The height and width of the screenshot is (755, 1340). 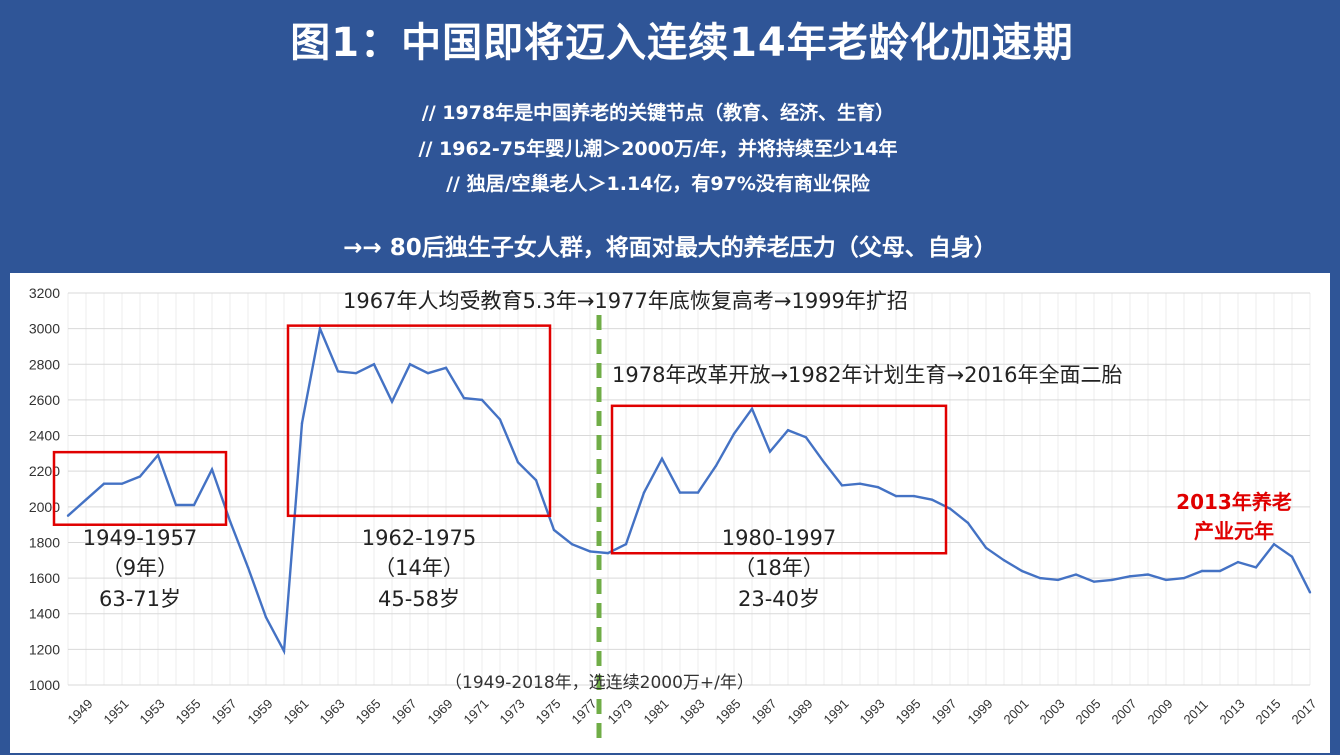 I want to click on x-tick-label: 1995, so click(x=908, y=711).